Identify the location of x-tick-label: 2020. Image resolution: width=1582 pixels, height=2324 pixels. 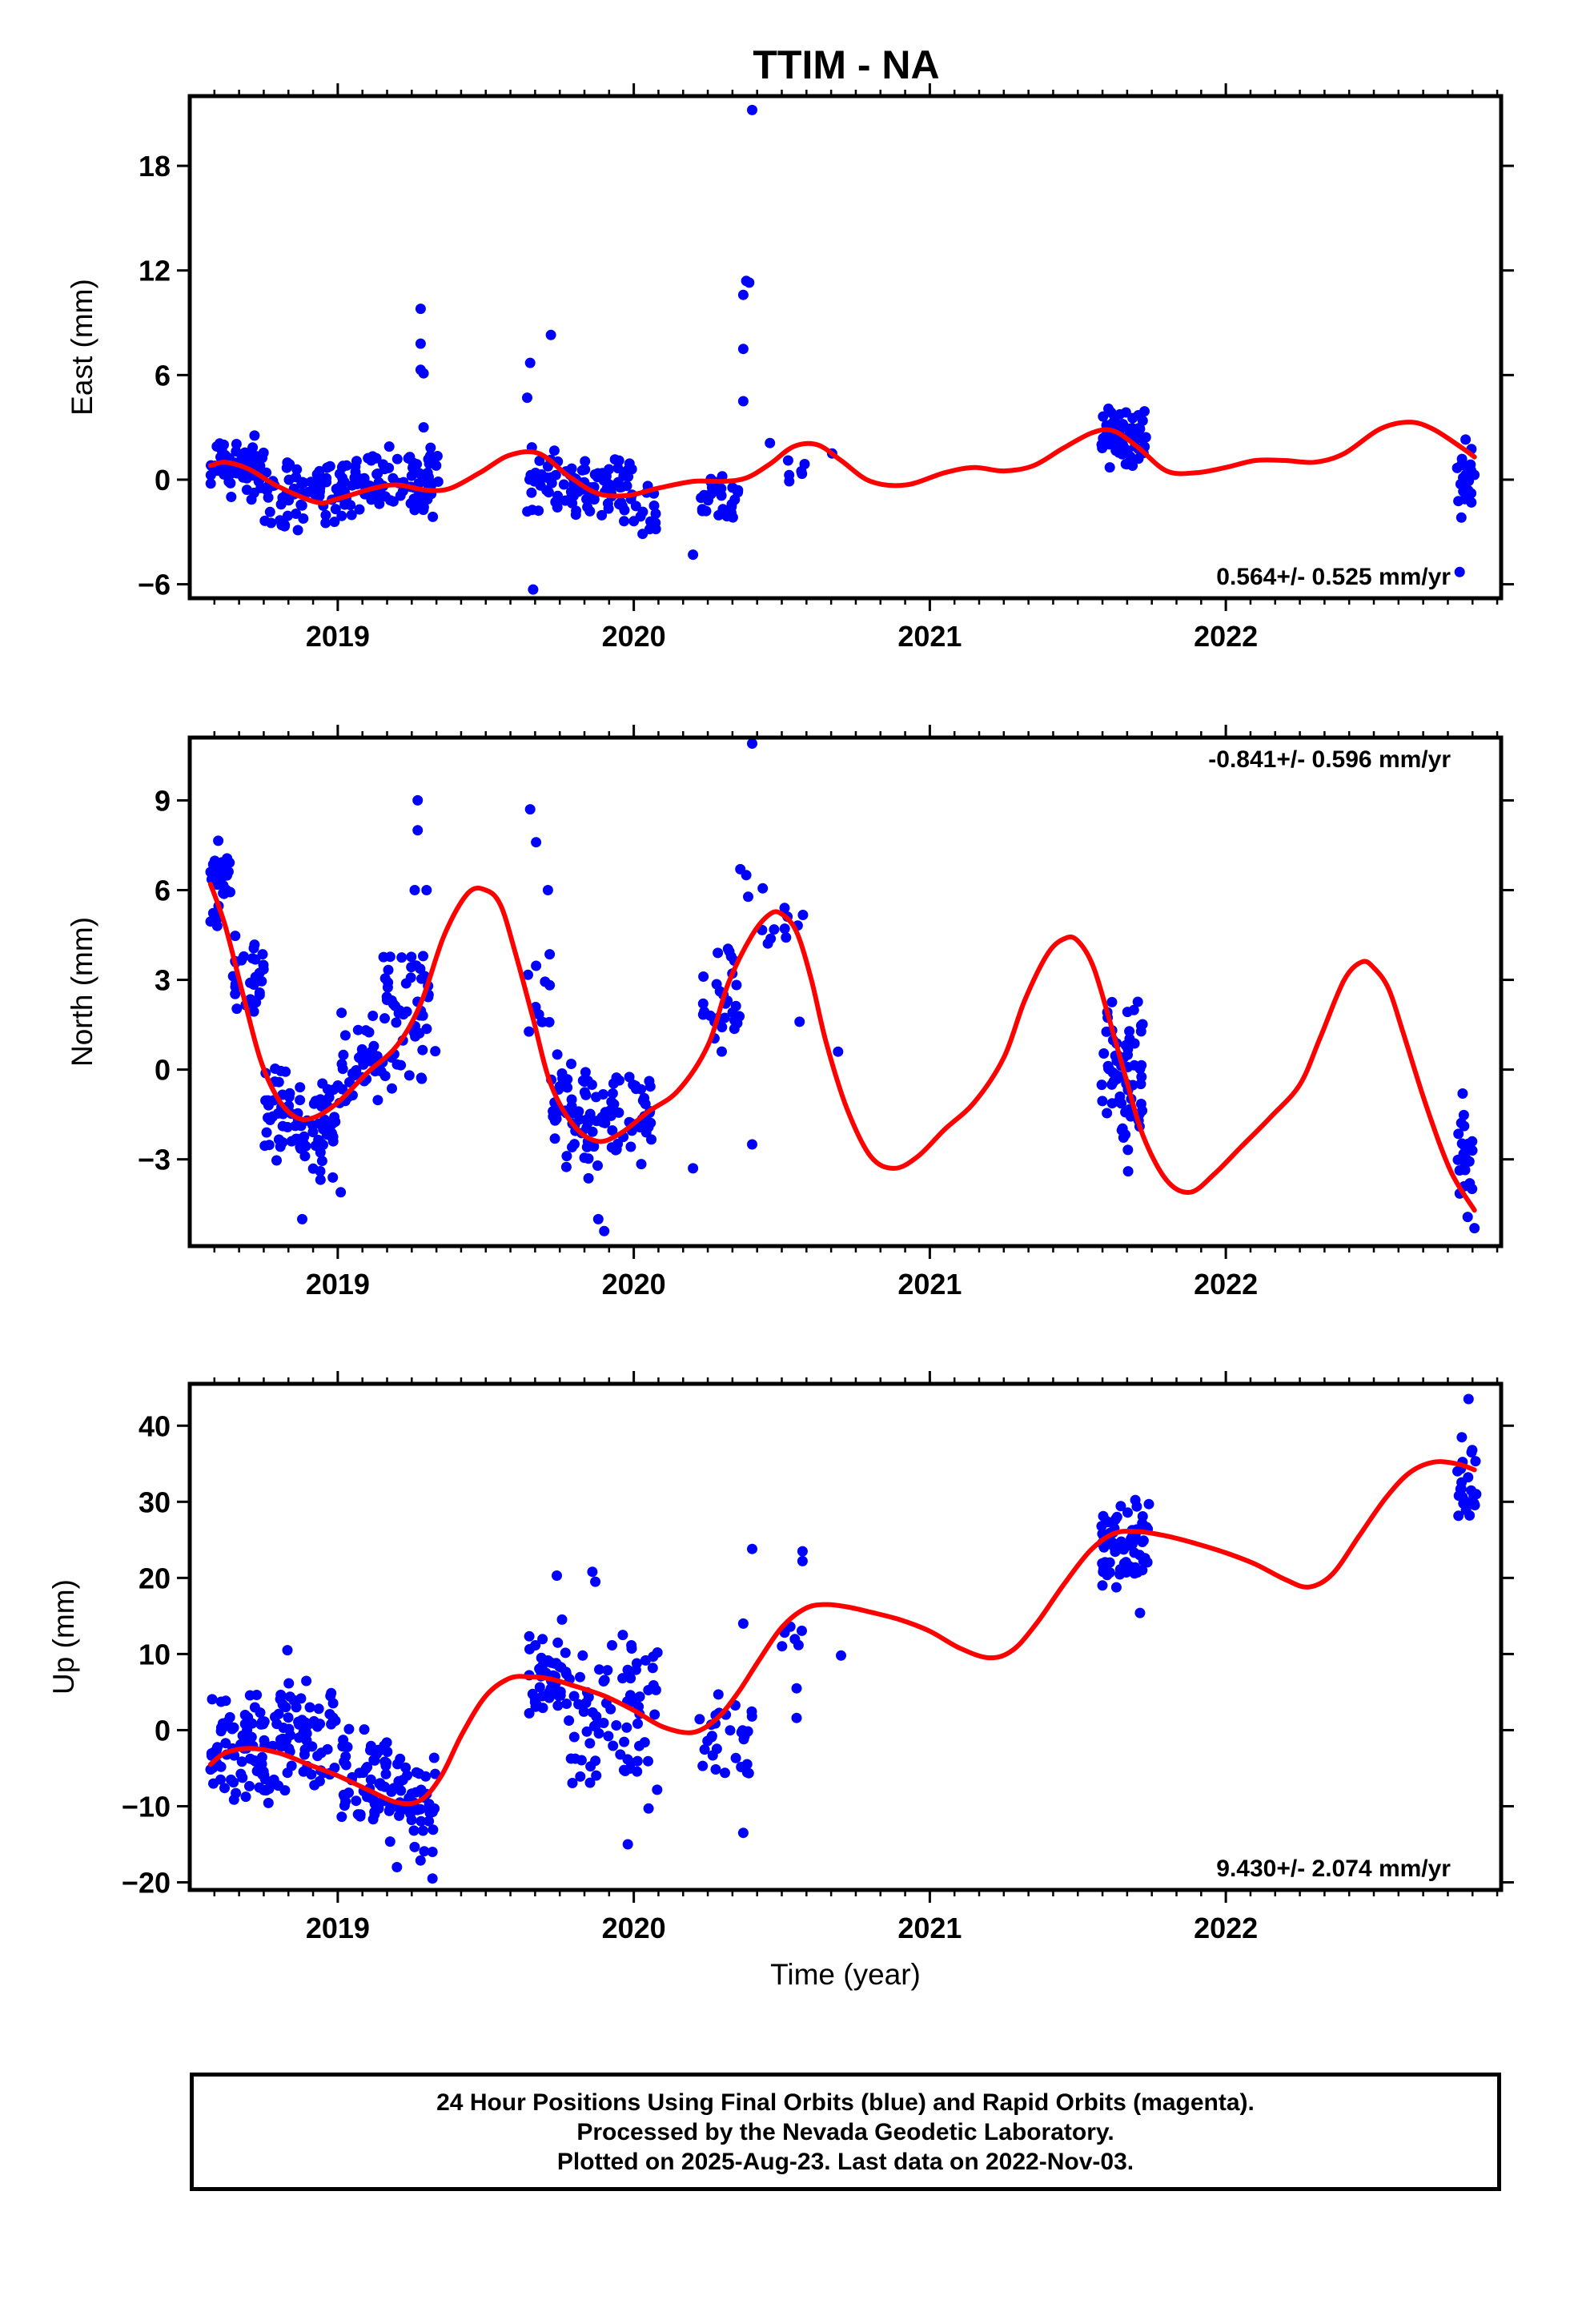
(634, 1928).